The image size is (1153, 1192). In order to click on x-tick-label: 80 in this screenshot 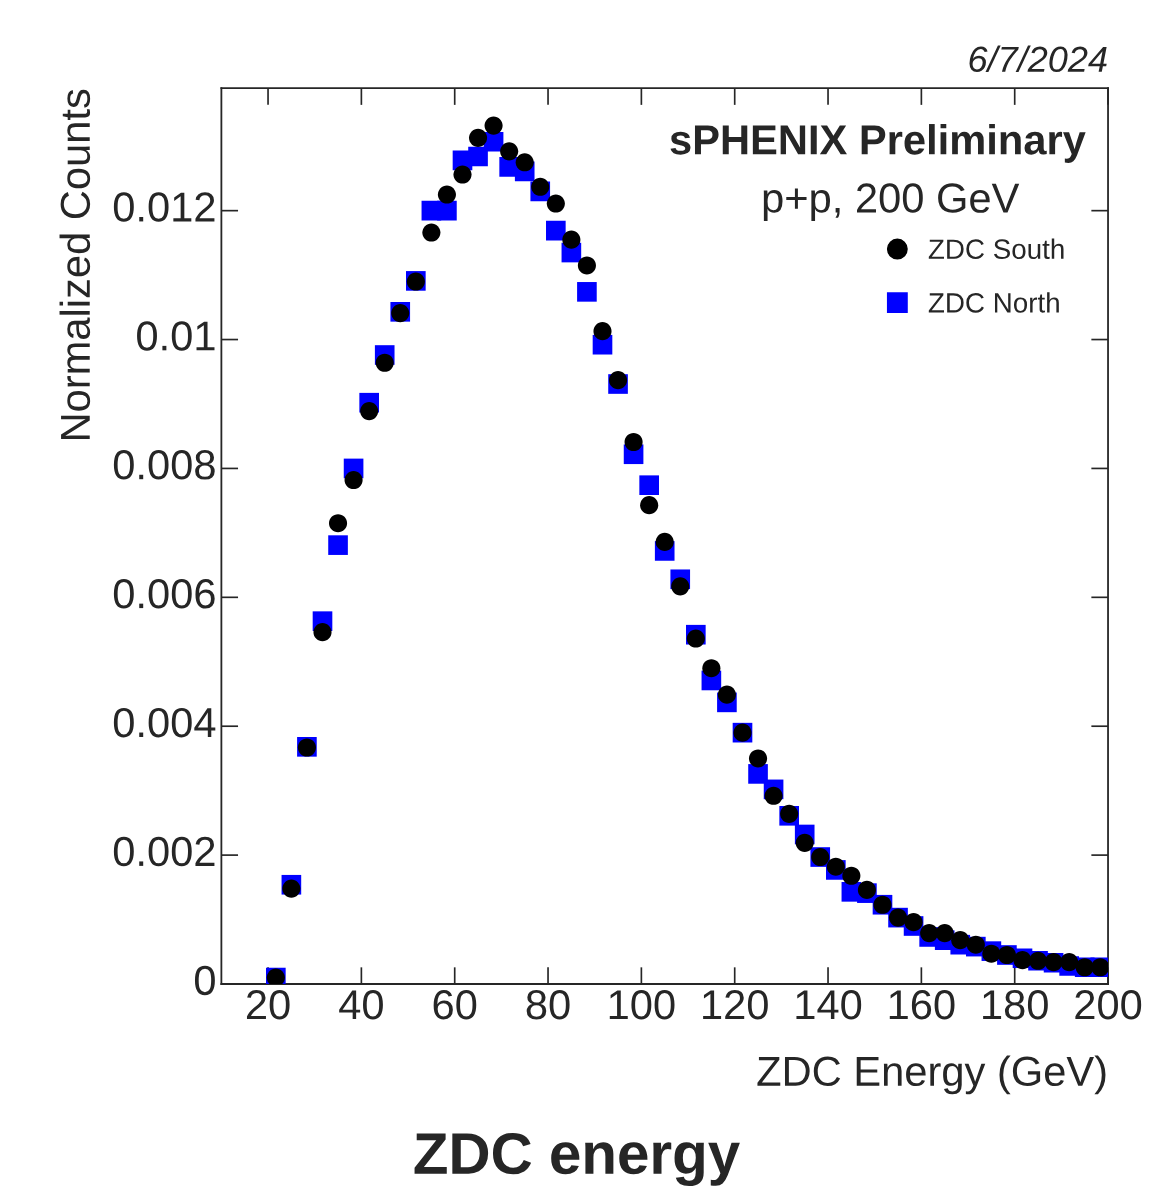, I will do `click(548, 1004)`.